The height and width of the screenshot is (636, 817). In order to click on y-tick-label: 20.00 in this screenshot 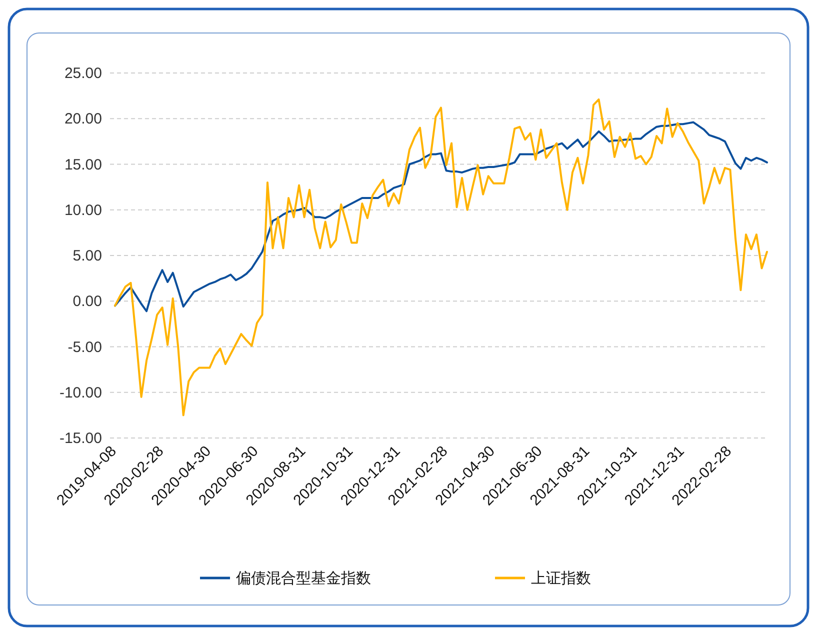, I will do `click(83, 119)`.